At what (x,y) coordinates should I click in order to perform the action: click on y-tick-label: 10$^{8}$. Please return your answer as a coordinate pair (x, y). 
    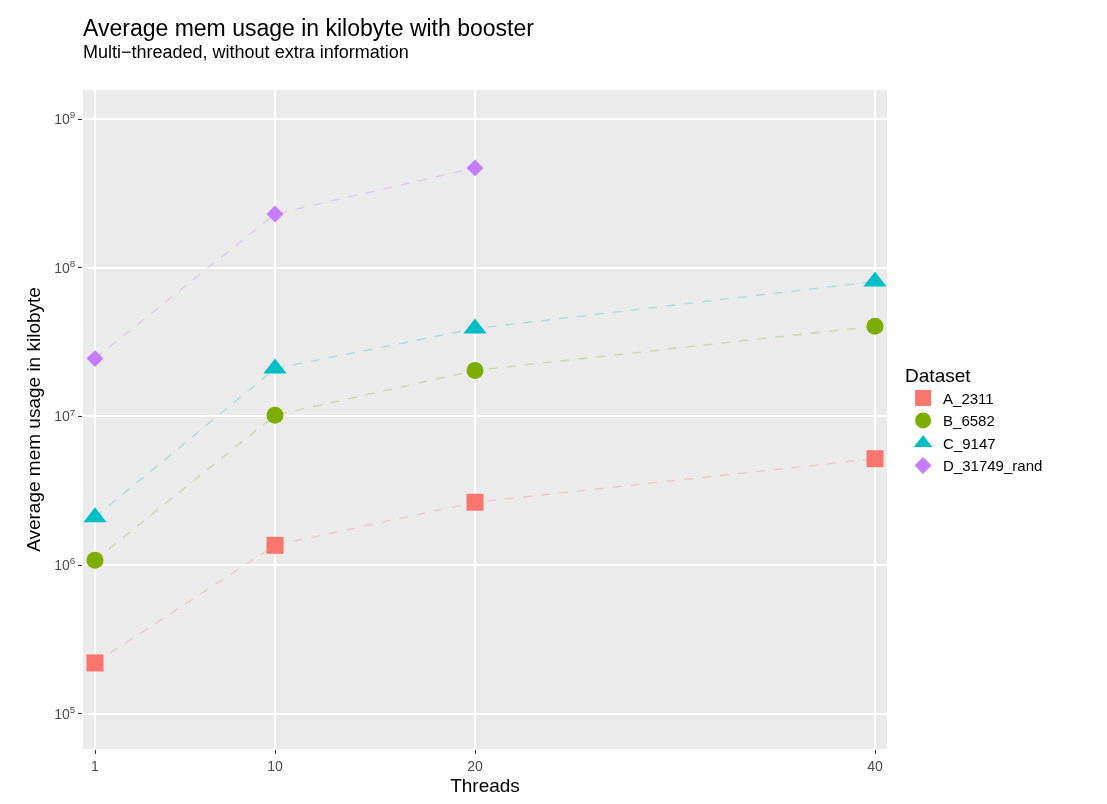
    Looking at the image, I should click on (65, 266).